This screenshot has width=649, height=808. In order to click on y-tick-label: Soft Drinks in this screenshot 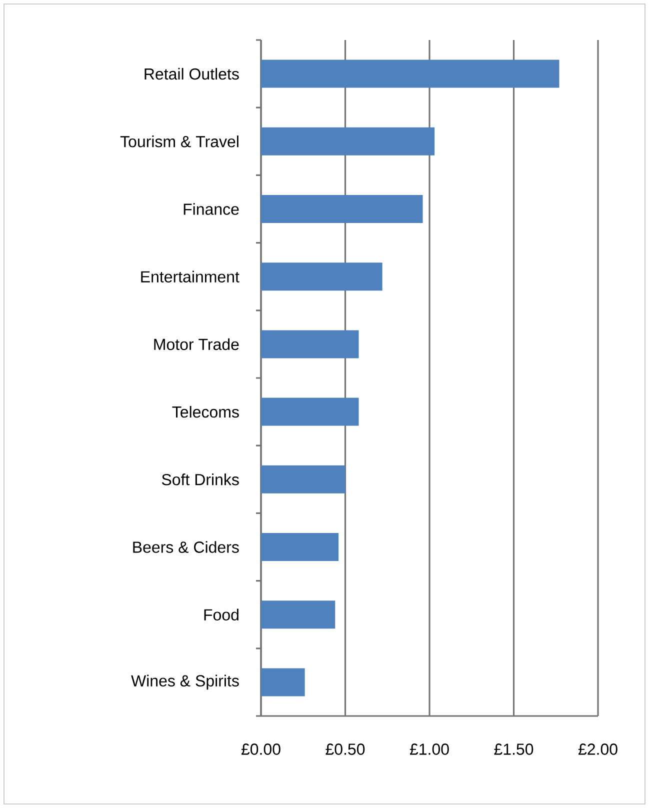, I will do `click(200, 480)`.